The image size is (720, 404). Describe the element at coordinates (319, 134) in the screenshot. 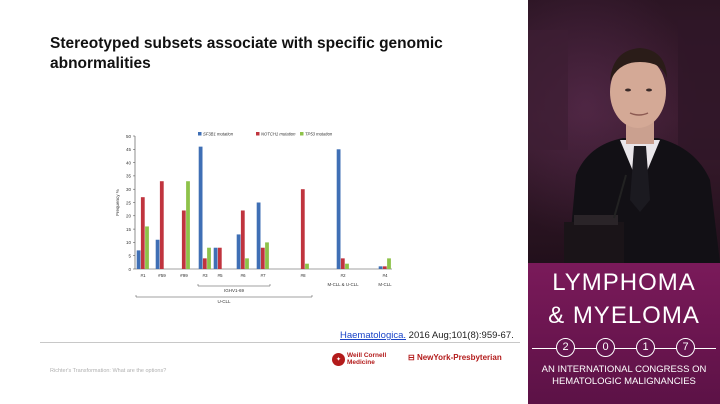

I see `legend-label: TP53 mutation` at that location.